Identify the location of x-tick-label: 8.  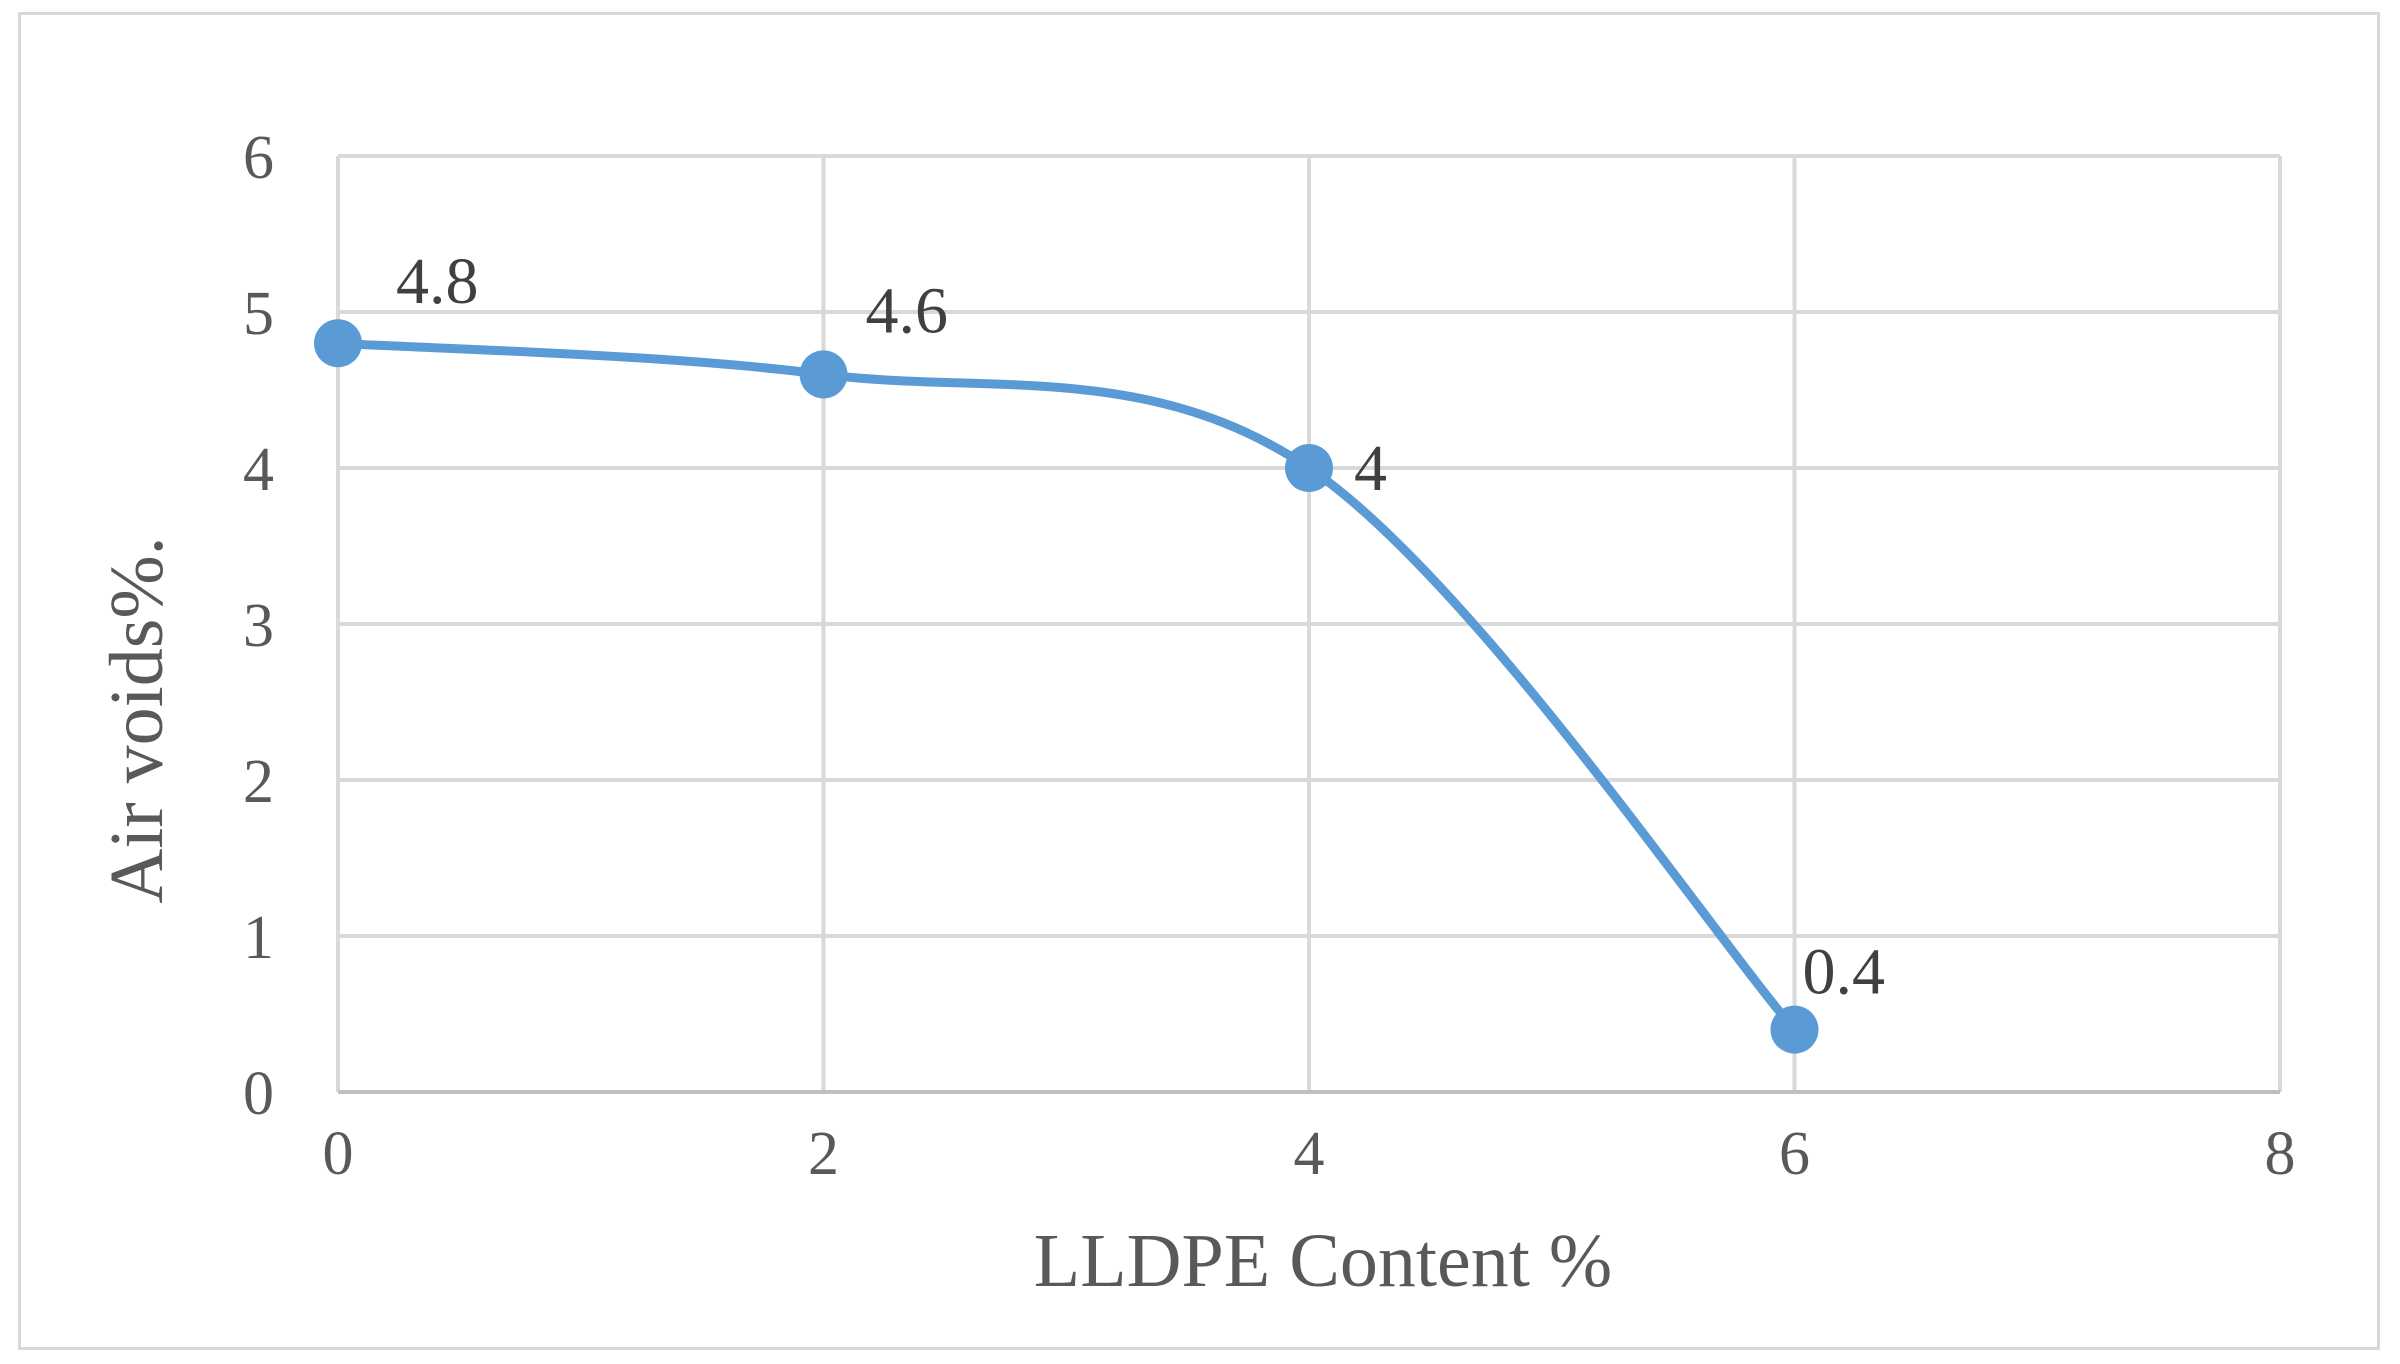
(2280, 1154).